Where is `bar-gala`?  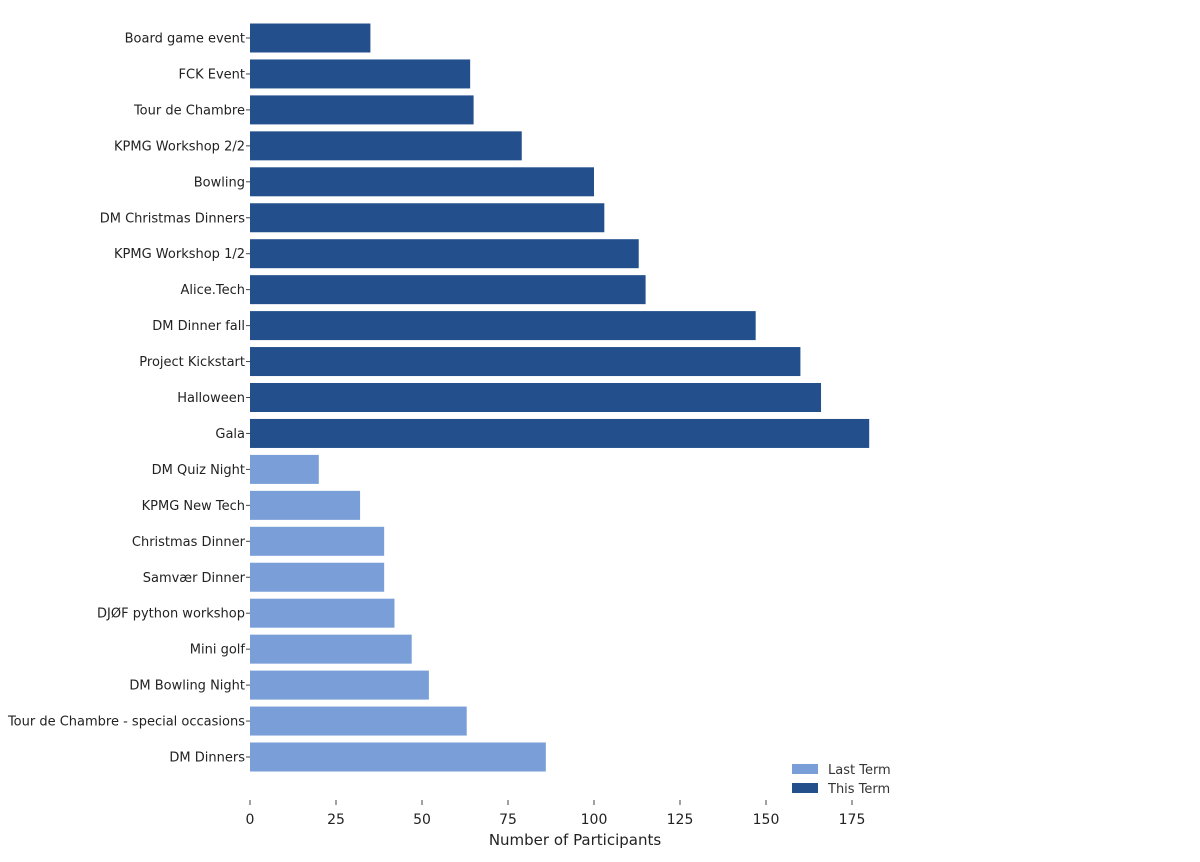 bar-gala is located at coordinates (560, 433).